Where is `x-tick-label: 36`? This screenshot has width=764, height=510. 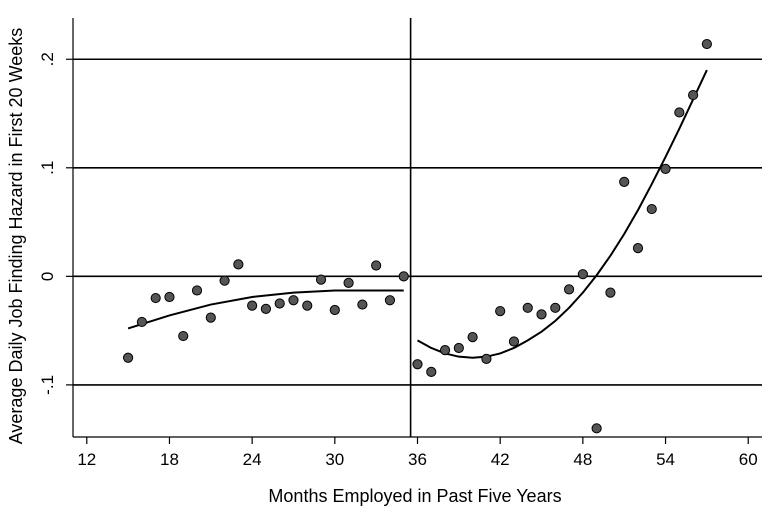
x-tick-label: 36 is located at coordinates (417, 459).